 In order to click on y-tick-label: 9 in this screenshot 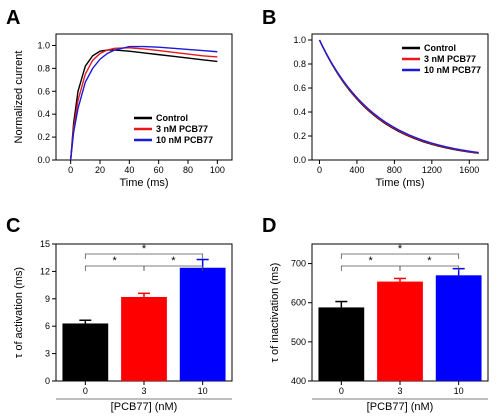, I will do `click(47, 299)`.